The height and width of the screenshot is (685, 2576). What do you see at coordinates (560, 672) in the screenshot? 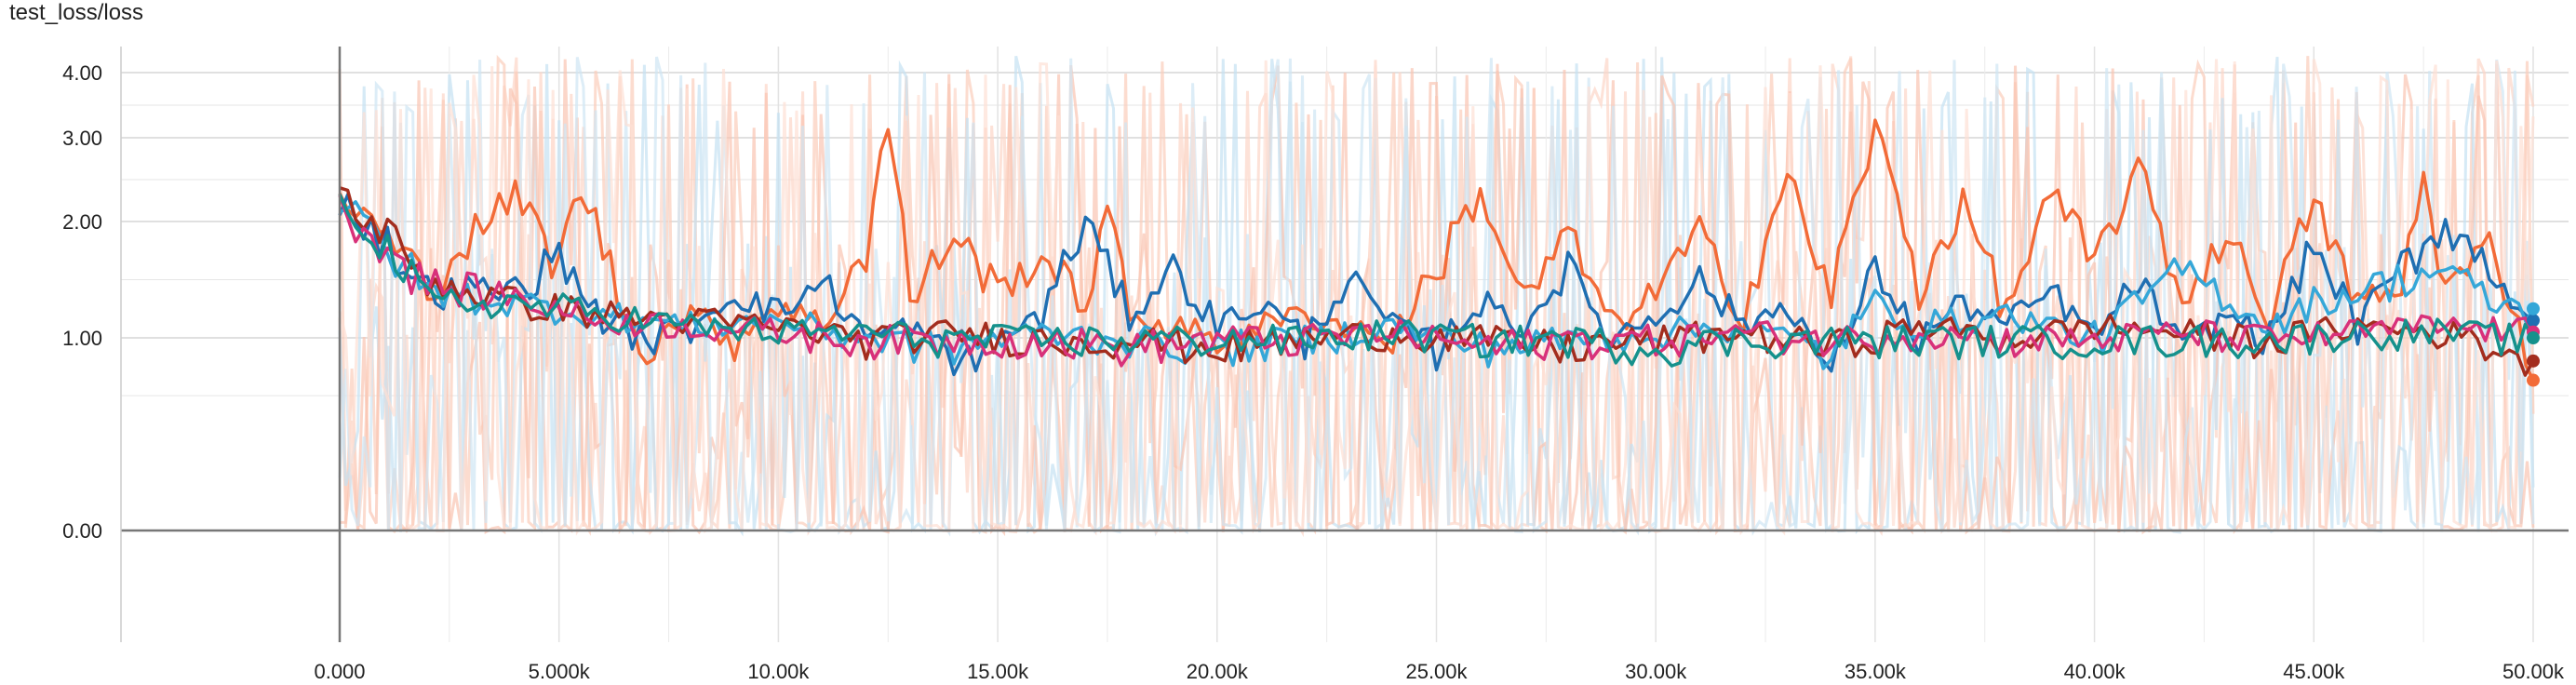
I see `x-tick-label: 5.000k` at bounding box center [560, 672].